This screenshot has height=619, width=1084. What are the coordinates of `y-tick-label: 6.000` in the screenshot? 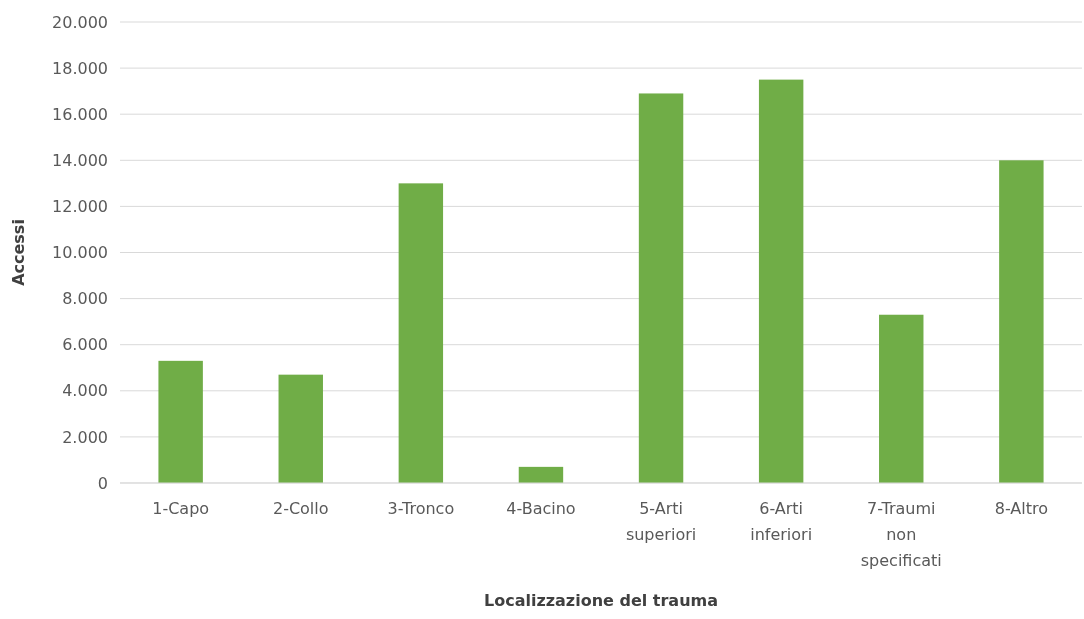 It's located at (85, 345).